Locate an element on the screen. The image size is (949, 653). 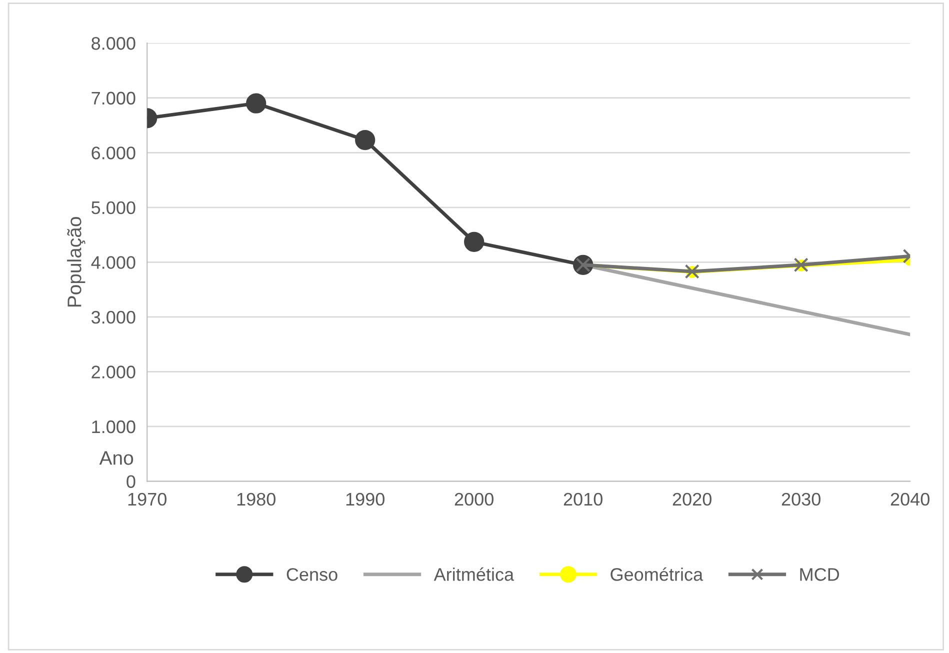
legend-label: Aritmética is located at coordinates (474, 574).